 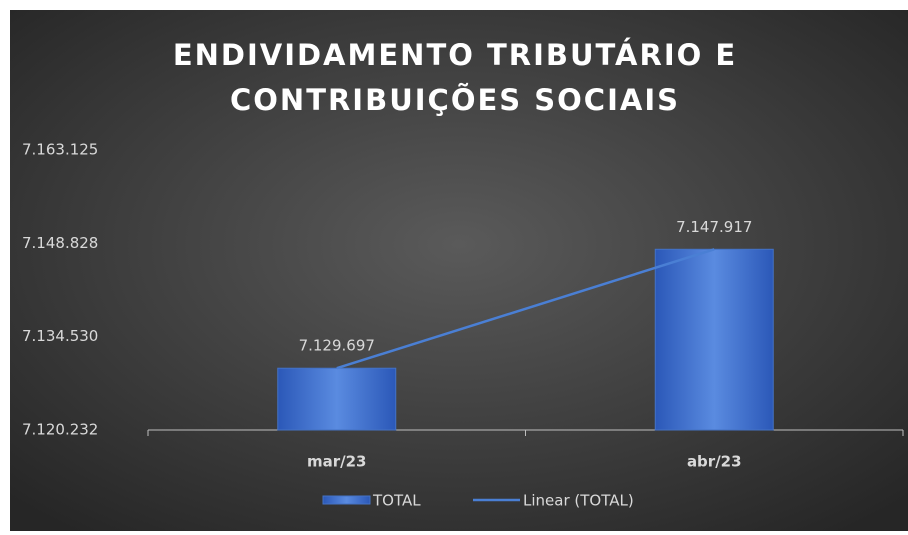 I want to click on legend-label: TOTAL, so click(x=396, y=501).